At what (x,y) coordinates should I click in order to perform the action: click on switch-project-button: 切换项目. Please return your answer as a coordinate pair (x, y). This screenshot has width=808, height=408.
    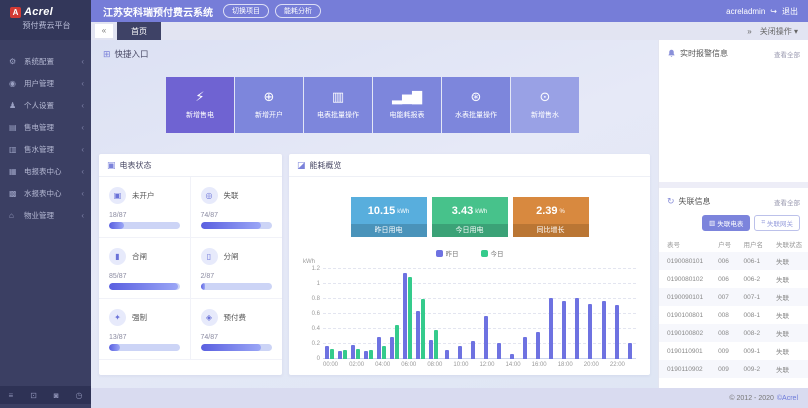
    Looking at the image, I should click on (246, 11).